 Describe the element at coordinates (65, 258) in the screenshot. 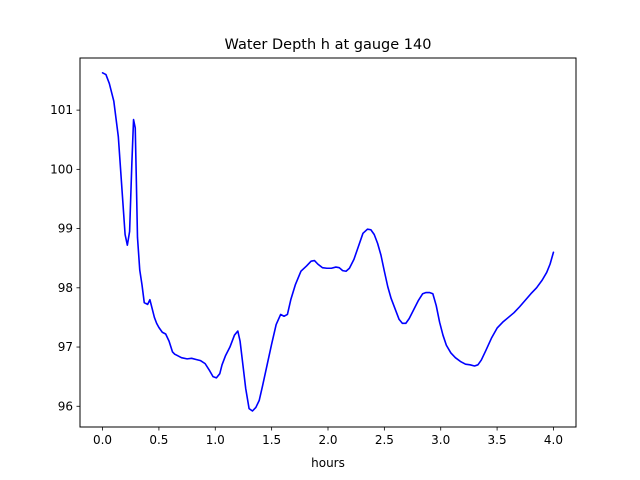

I see `y-axis: 96 97 98 99 100 101` at that location.